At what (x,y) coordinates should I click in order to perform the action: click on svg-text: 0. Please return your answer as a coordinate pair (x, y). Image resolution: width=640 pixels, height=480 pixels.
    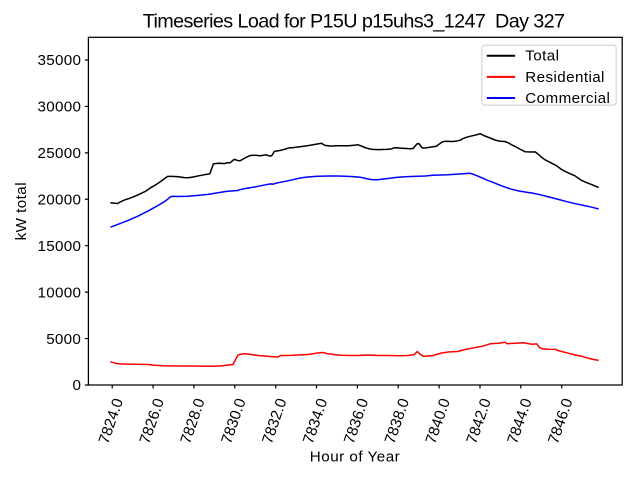
    Looking at the image, I should click on (76, 385).